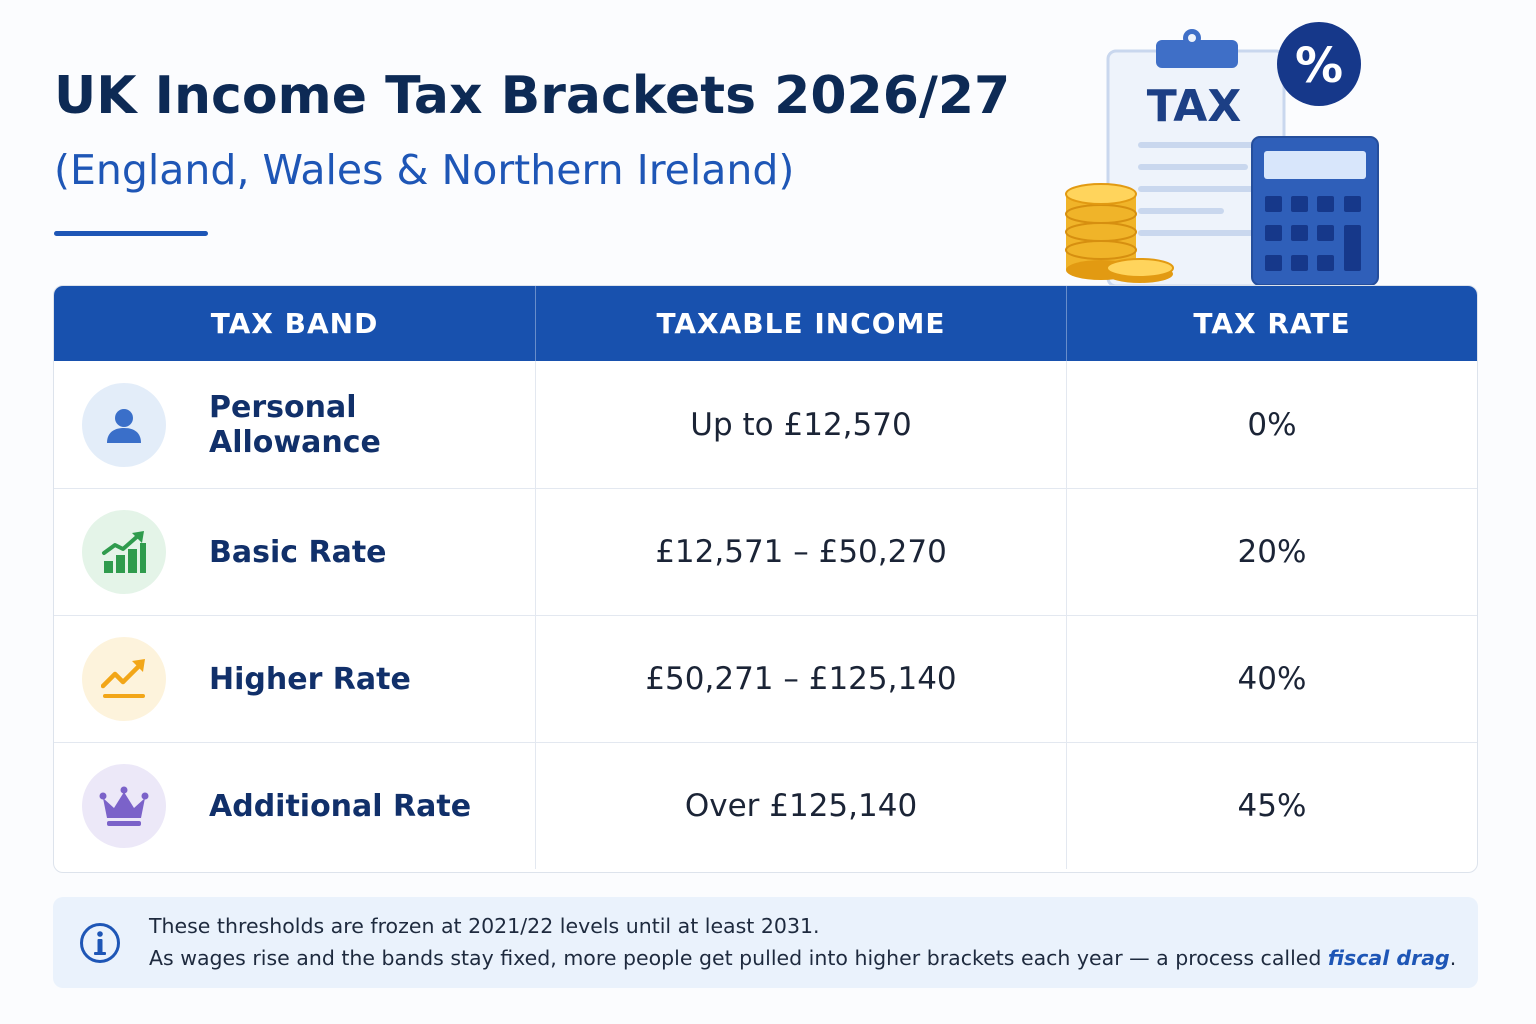  Describe the element at coordinates (100, 943) in the screenshot. I see `info-icon` at that location.